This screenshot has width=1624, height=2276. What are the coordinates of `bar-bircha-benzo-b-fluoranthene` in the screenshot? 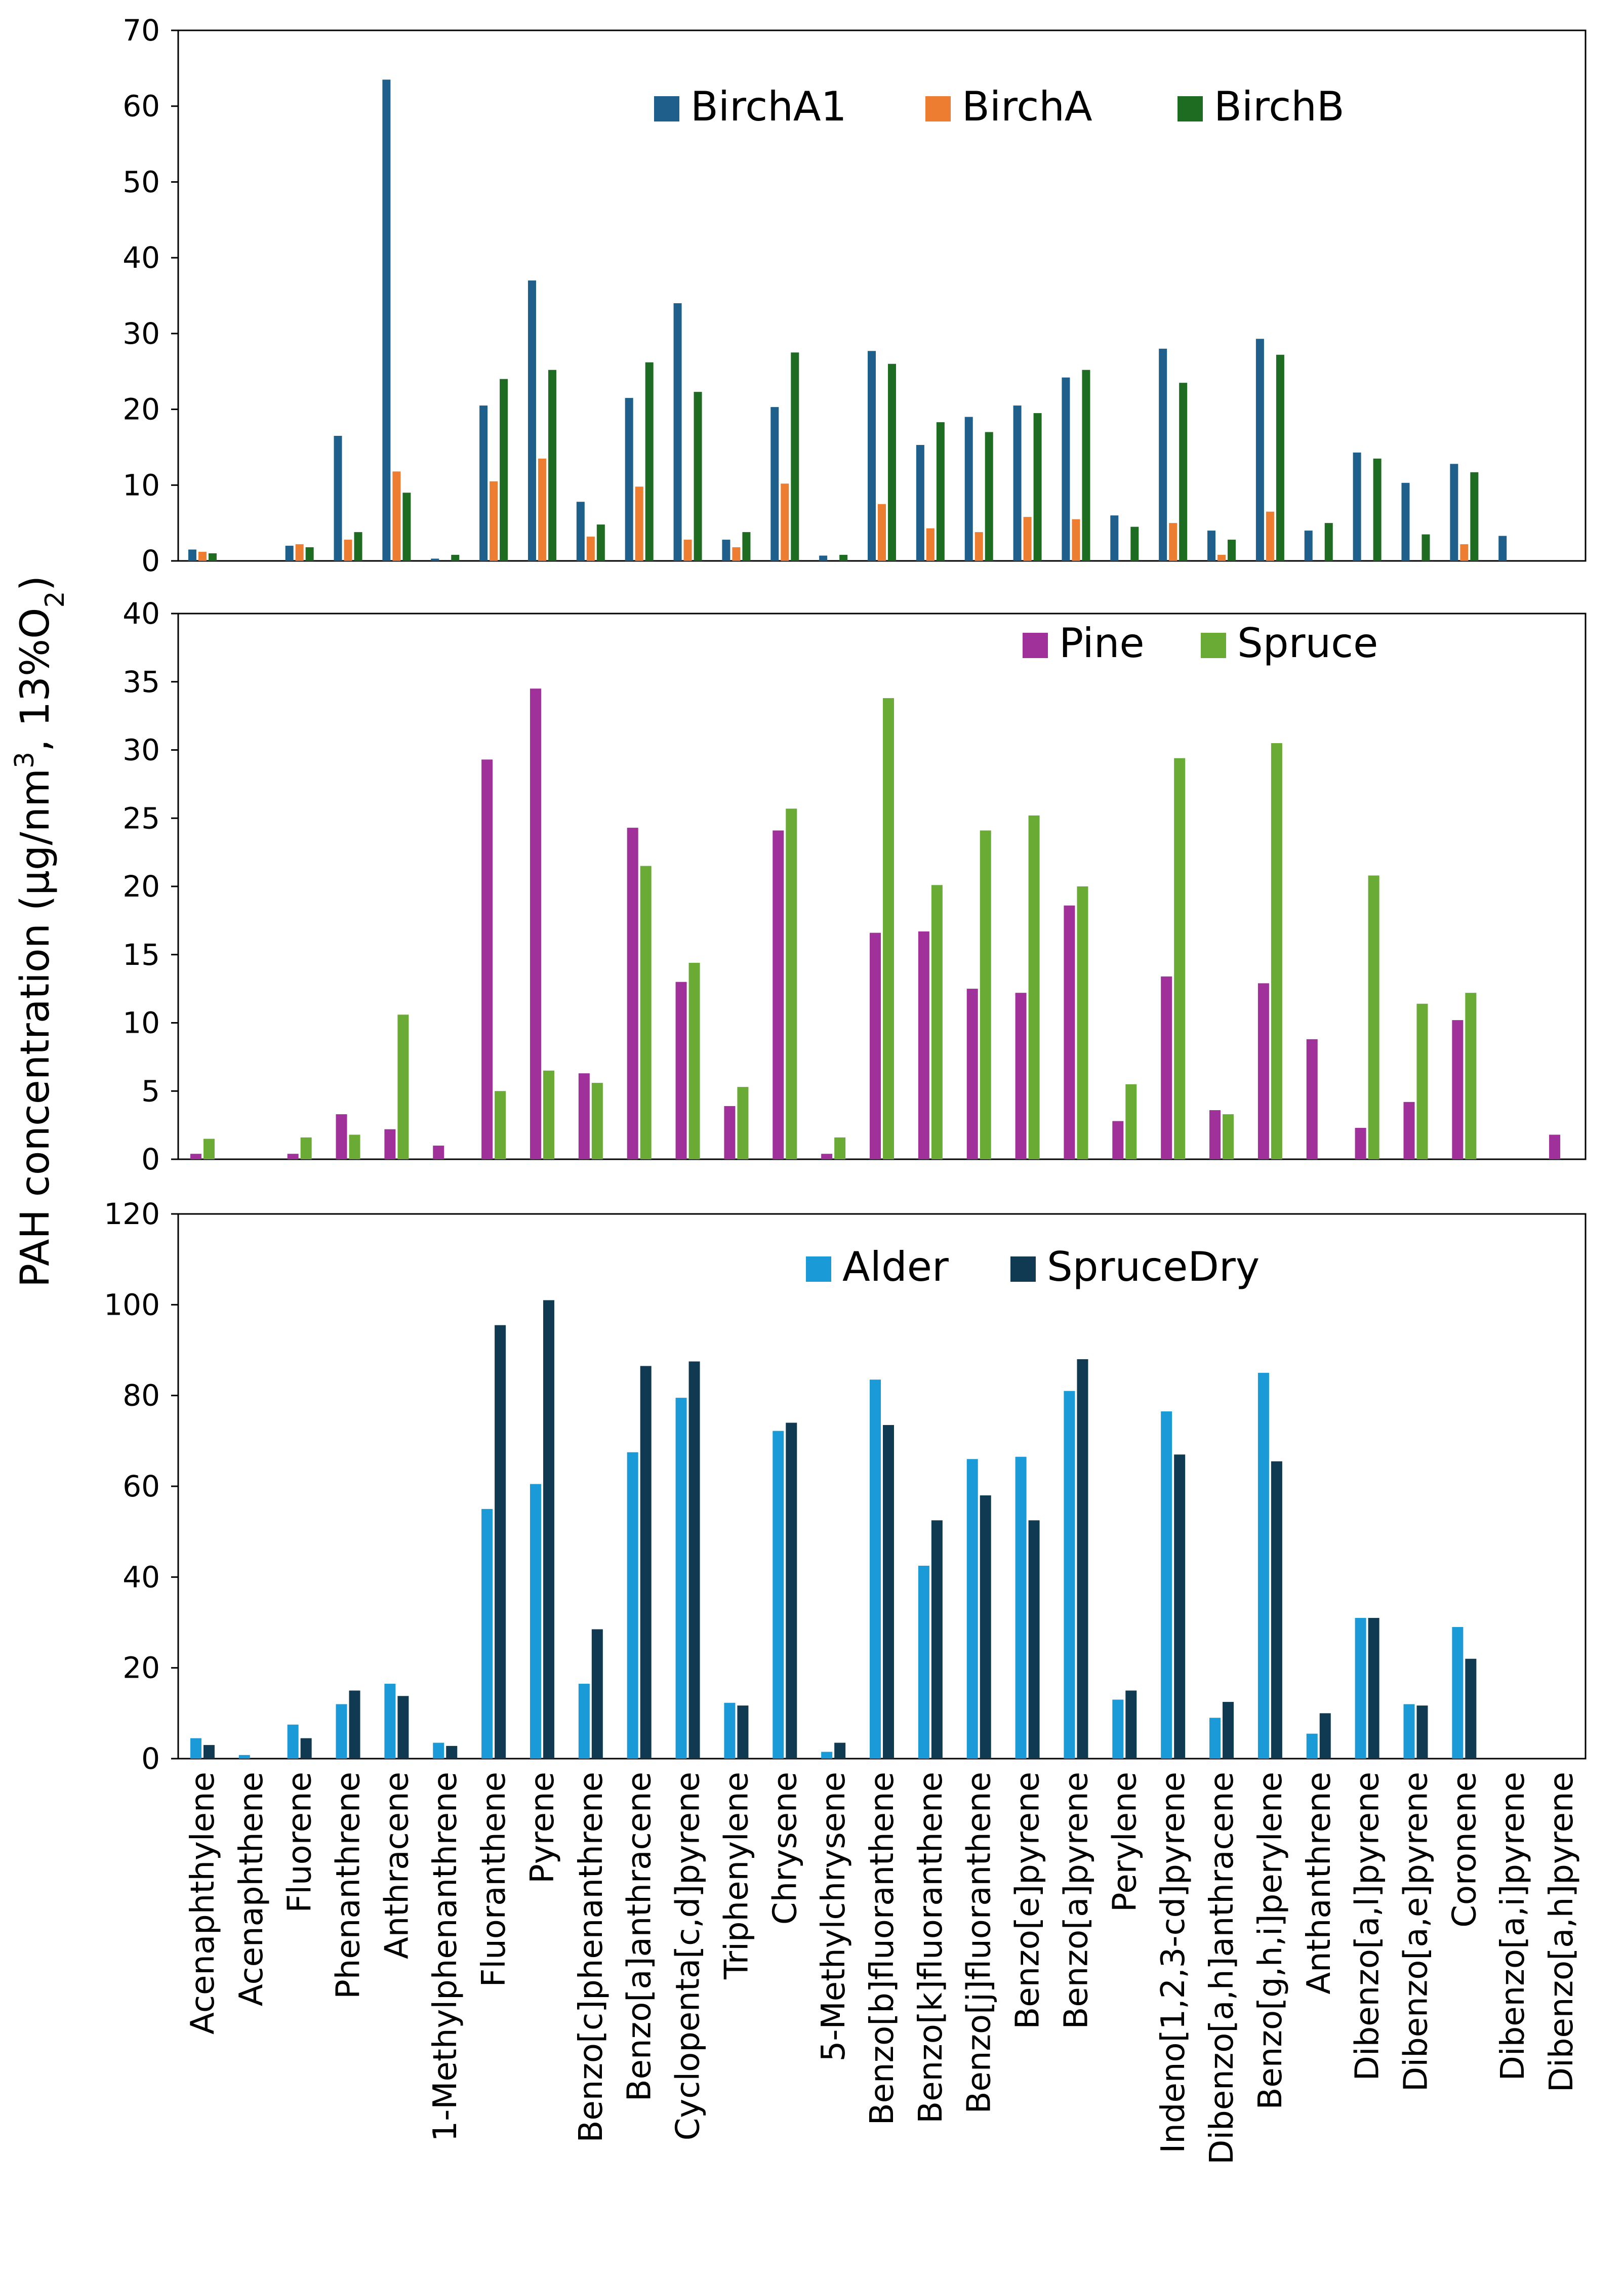 It's located at (882, 532).